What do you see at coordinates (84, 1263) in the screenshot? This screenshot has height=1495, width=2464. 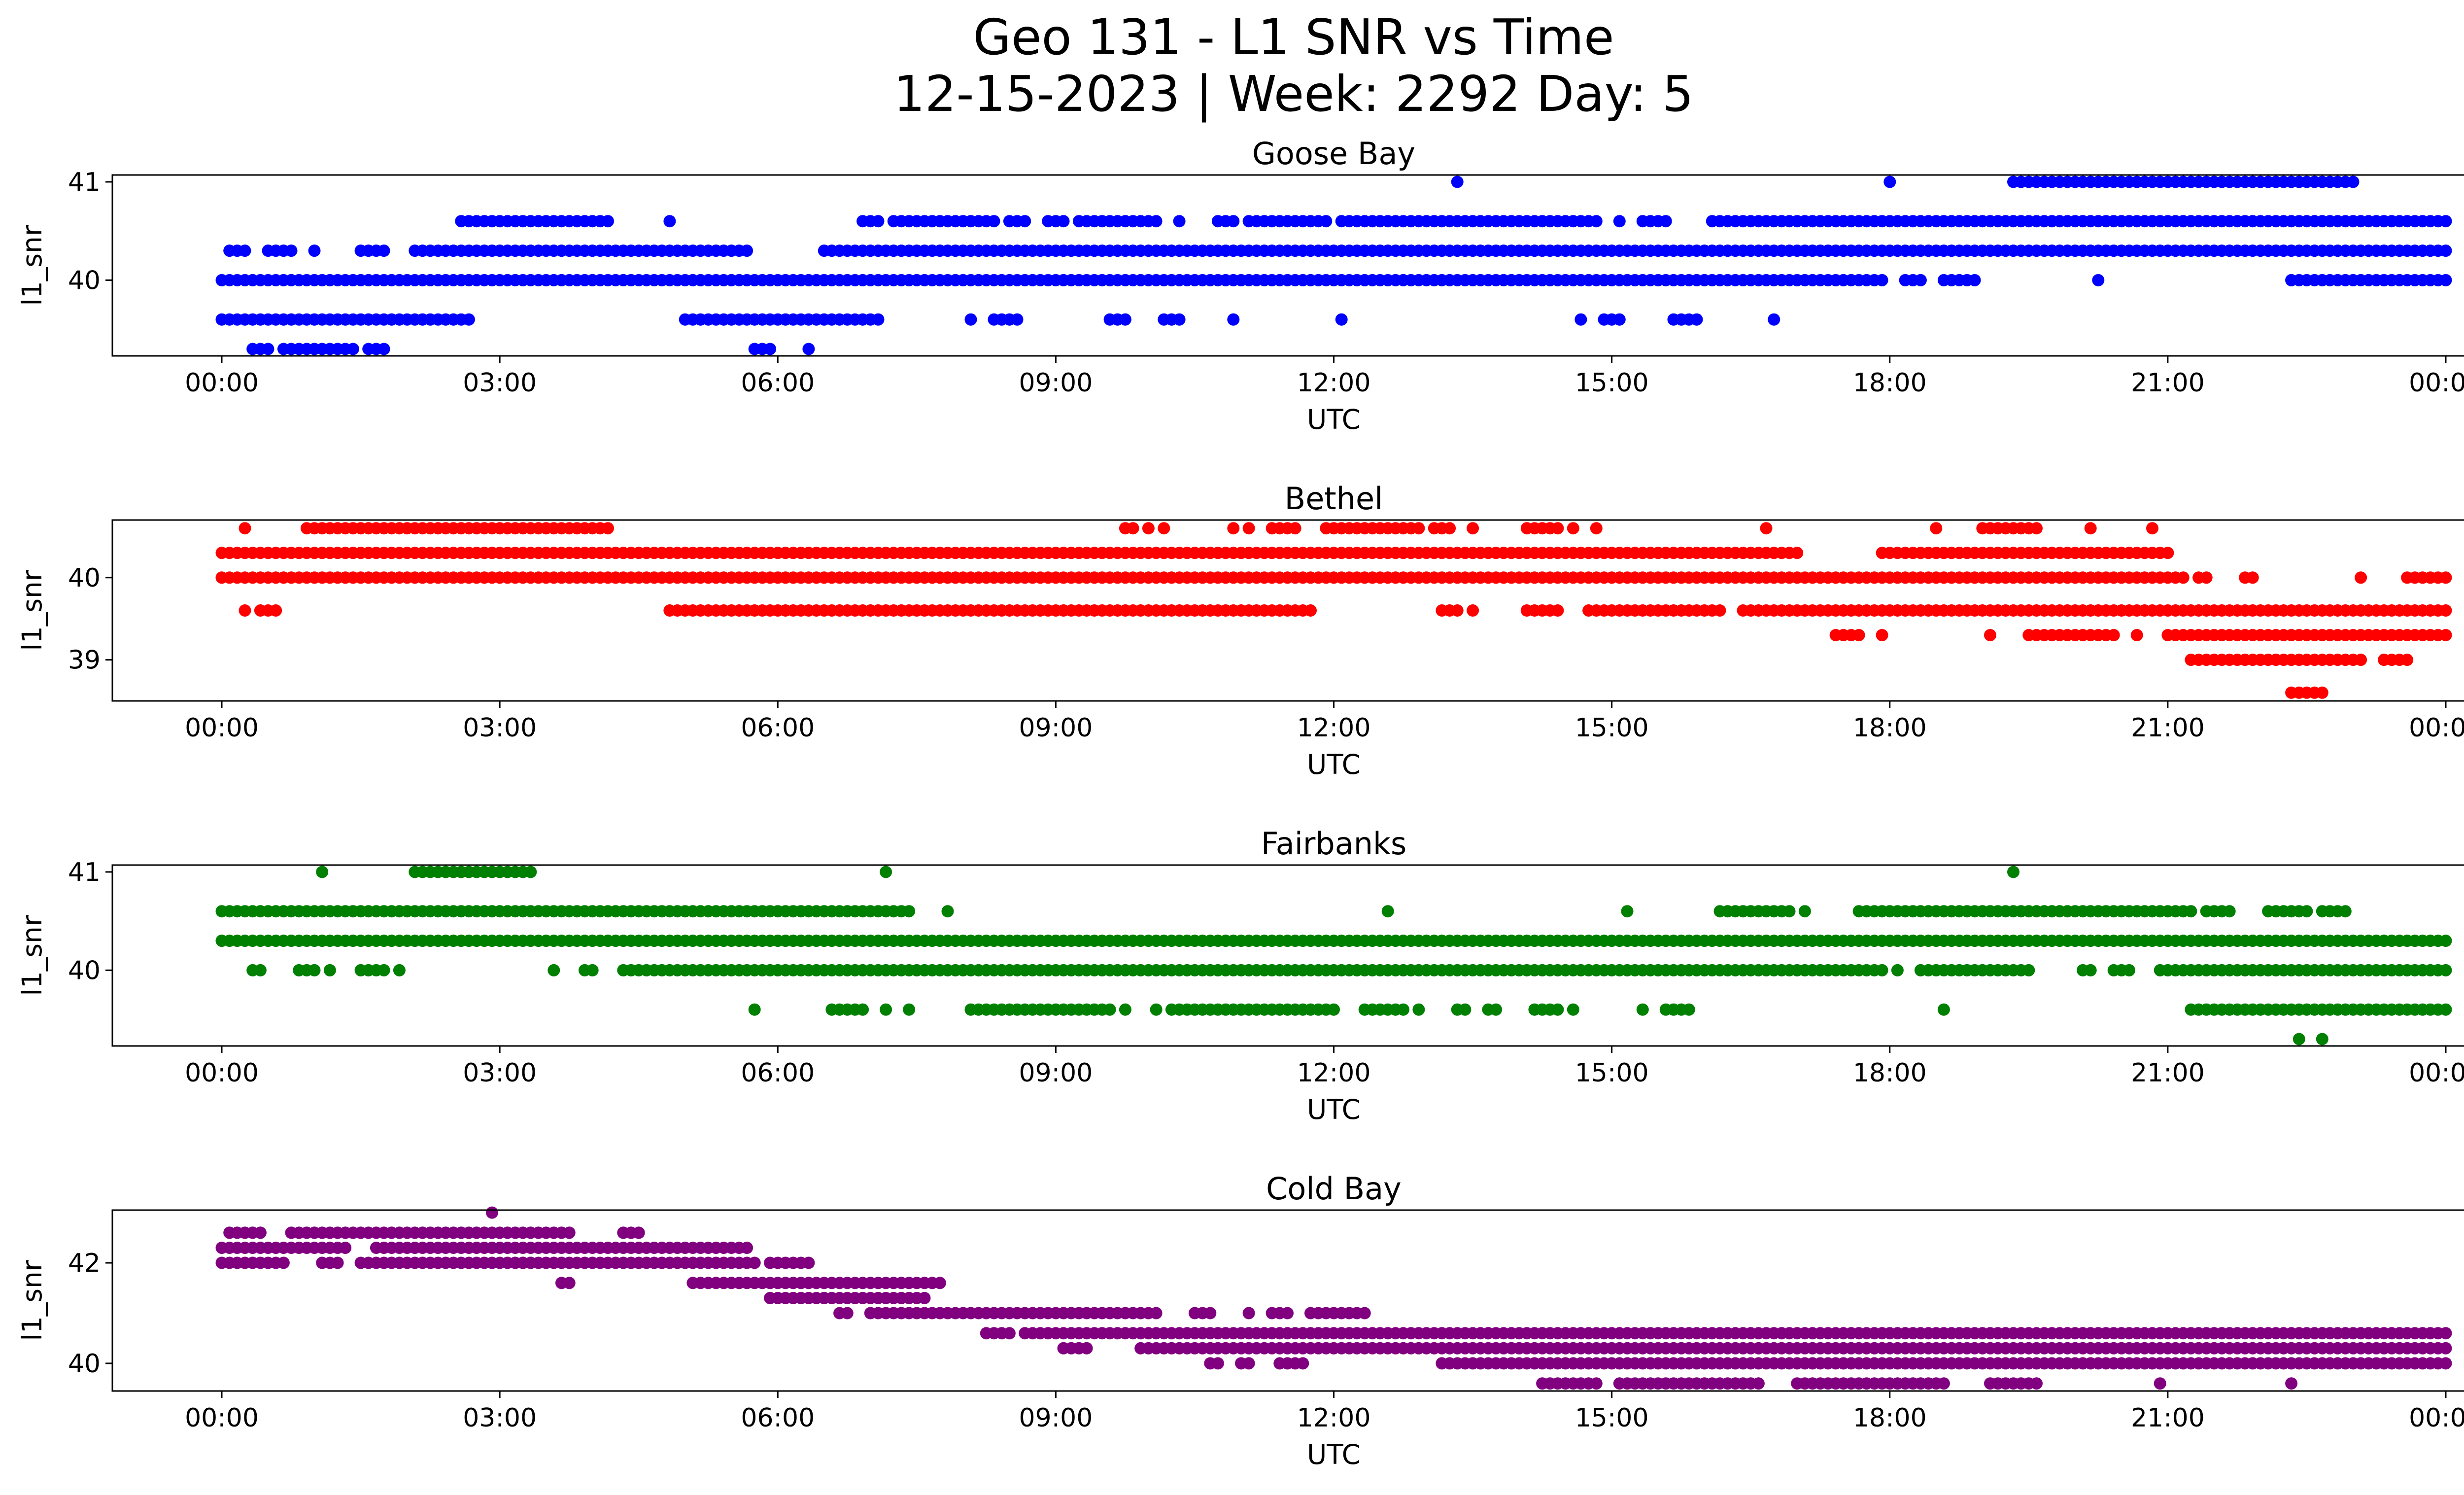 I see `y-tick-label: 42` at bounding box center [84, 1263].